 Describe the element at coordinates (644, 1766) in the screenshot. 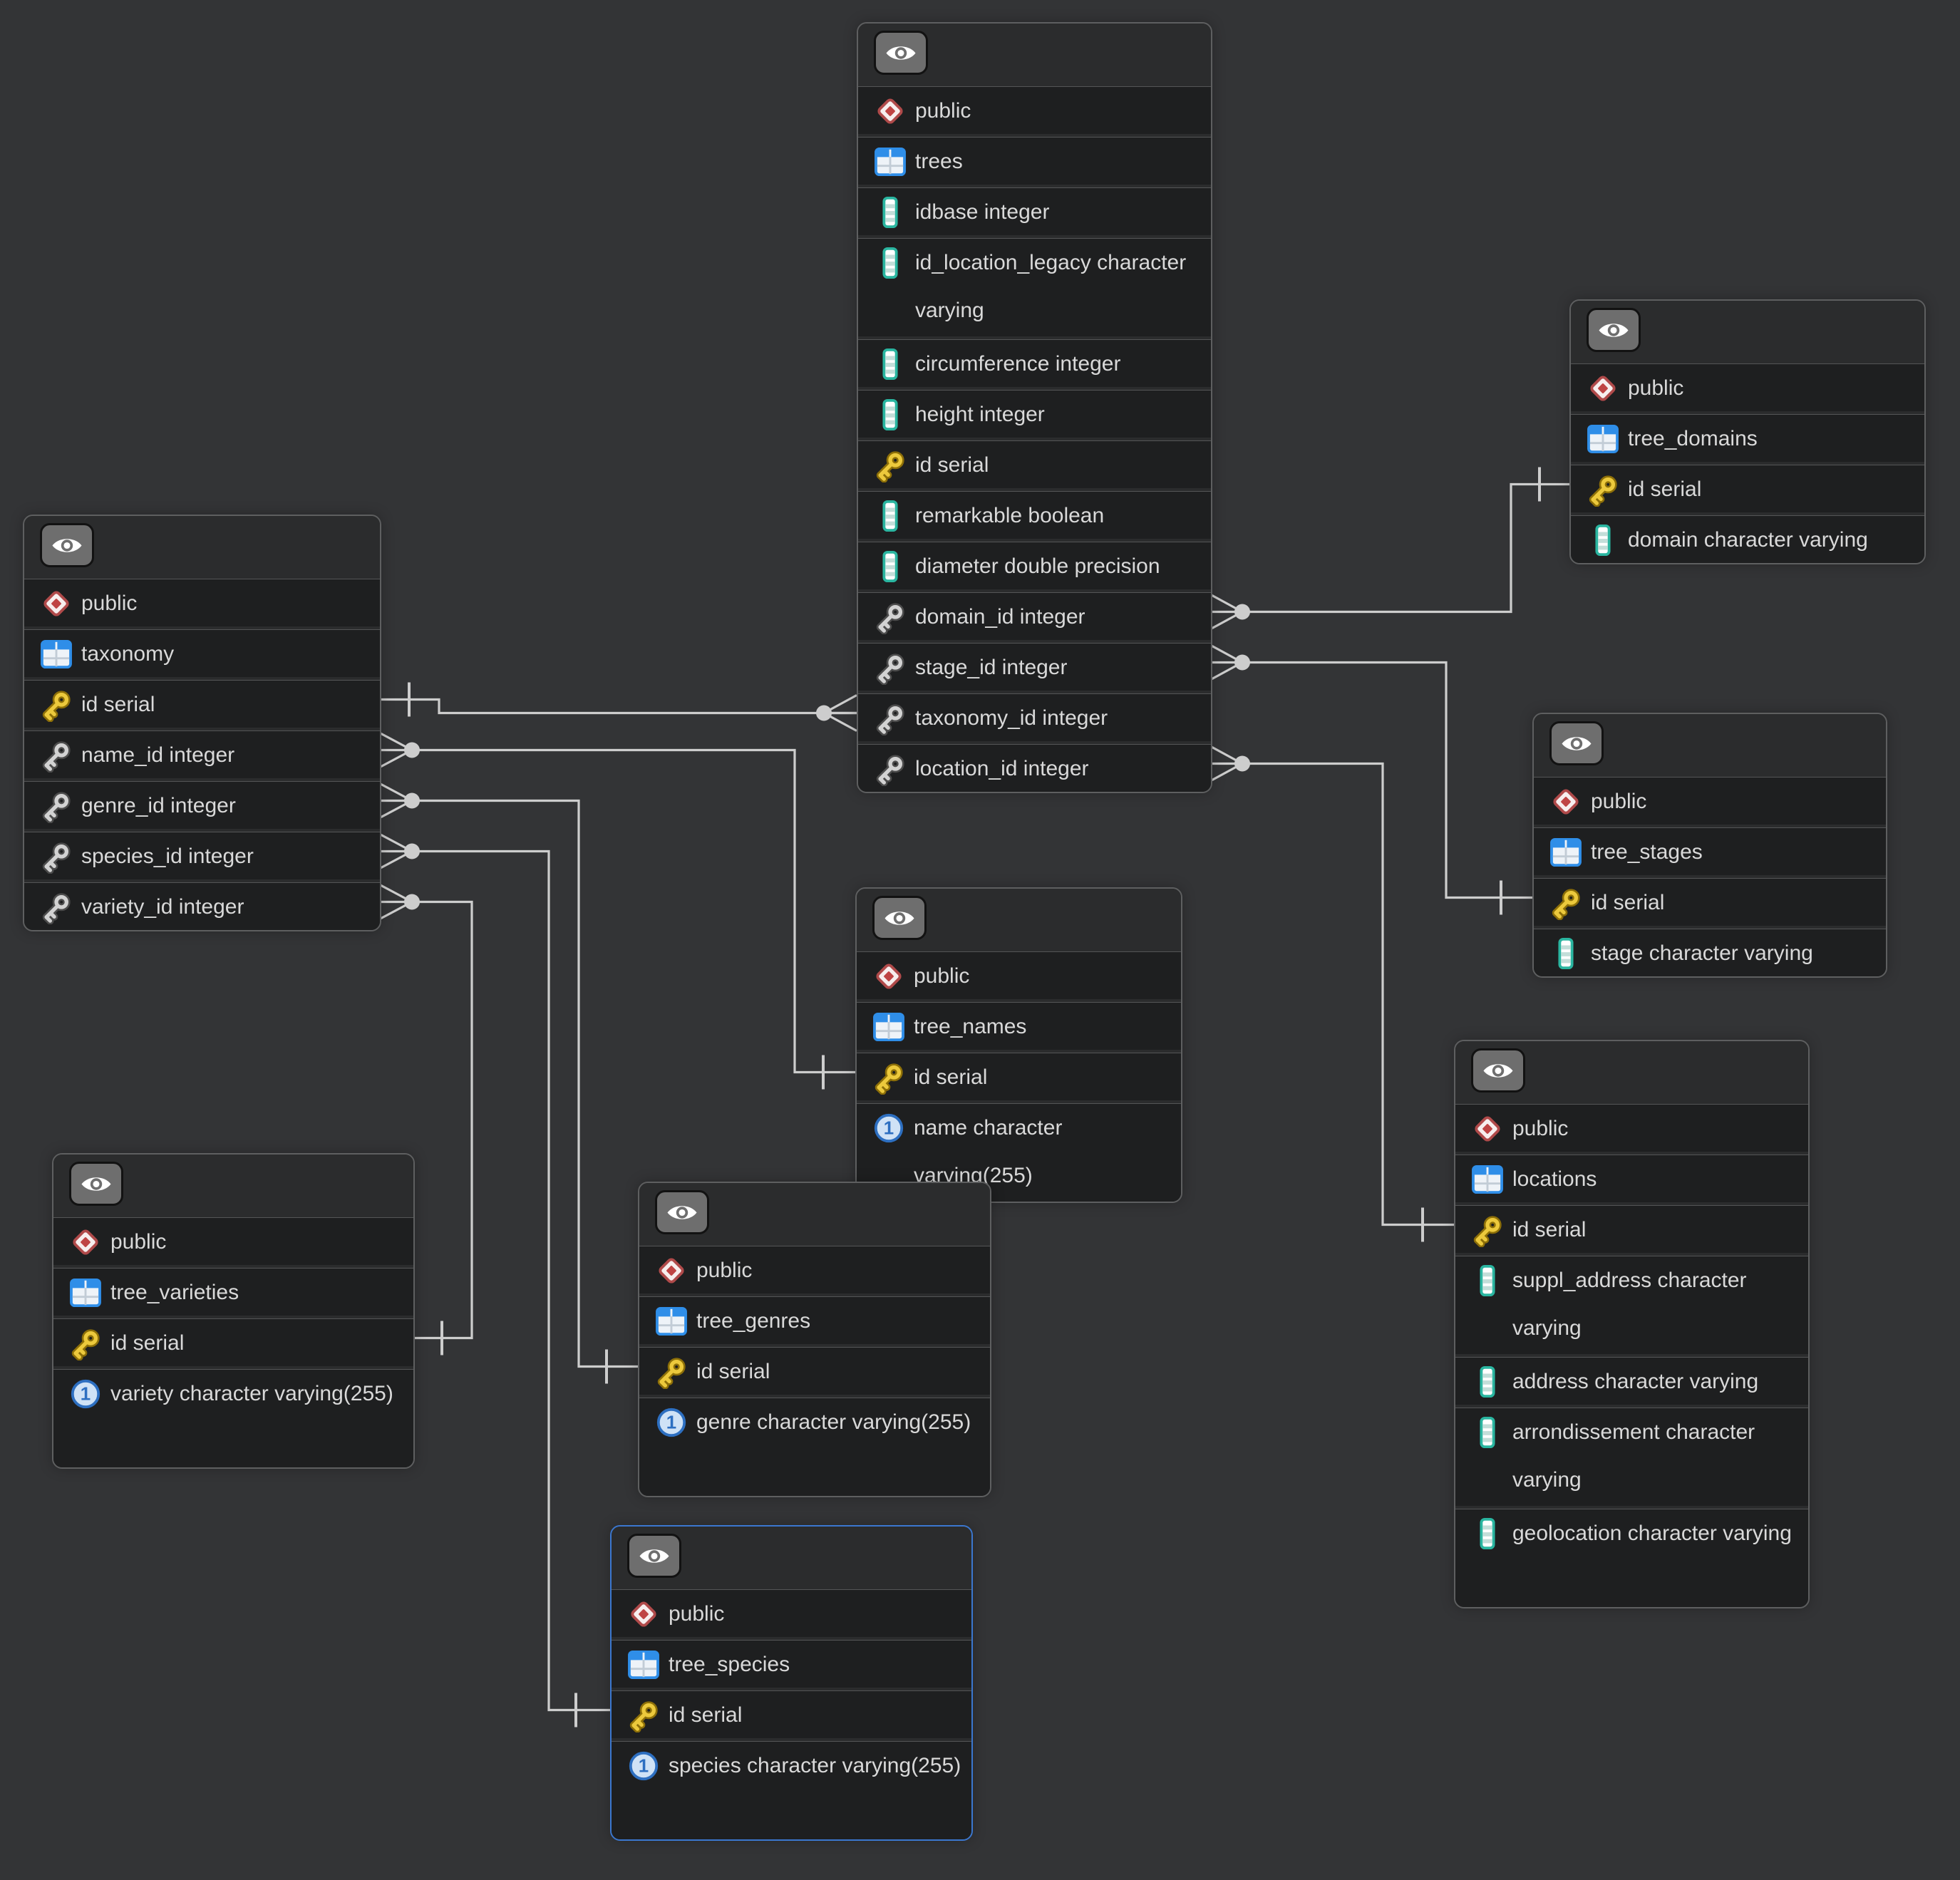

I see `unique-one-icon: 1` at that location.